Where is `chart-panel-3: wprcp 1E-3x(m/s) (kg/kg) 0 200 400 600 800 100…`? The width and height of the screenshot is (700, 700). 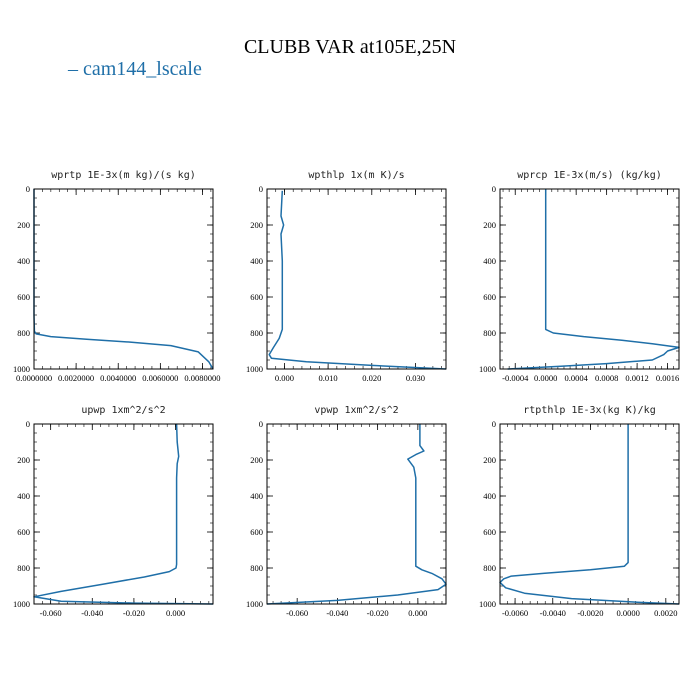
chart-panel-3: wprcp 1E-3x(m/s) (kg/kg) 0 200 400 600 800 100… is located at coordinates (579, 276).